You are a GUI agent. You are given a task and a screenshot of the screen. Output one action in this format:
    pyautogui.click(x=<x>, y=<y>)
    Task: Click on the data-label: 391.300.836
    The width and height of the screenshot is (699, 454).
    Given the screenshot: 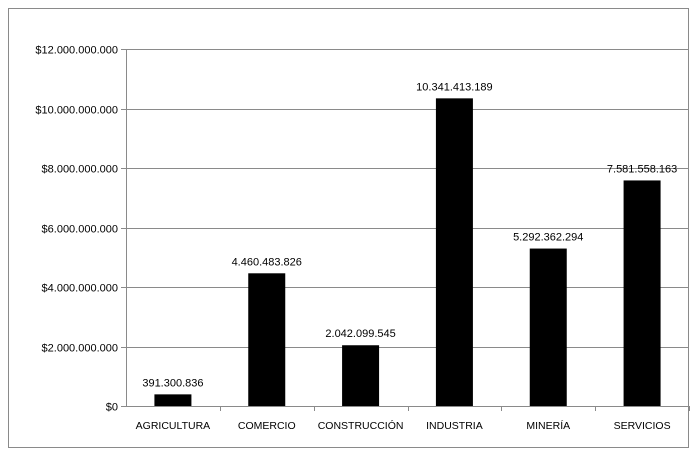 What is the action you would take?
    pyautogui.click(x=172, y=383)
    